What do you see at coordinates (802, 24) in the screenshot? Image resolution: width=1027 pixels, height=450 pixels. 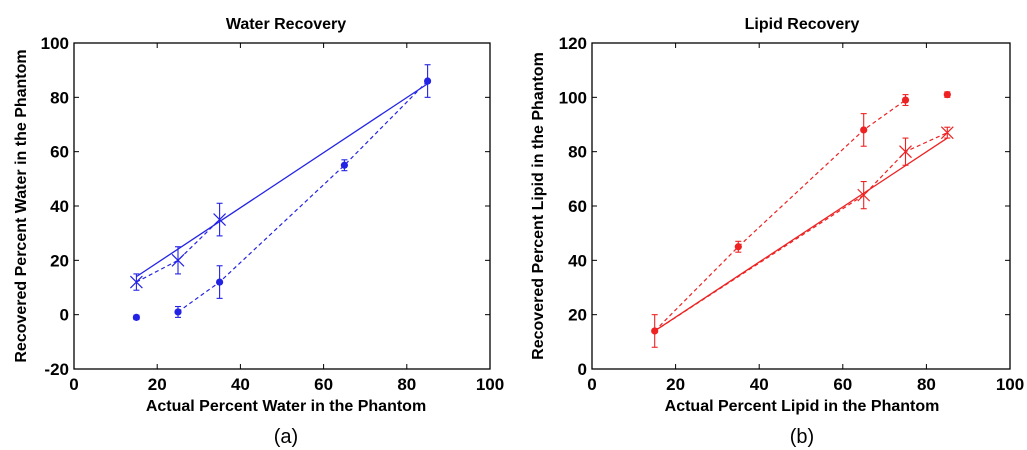 I see `chart-title-lipid: Lipid Recovery` at bounding box center [802, 24].